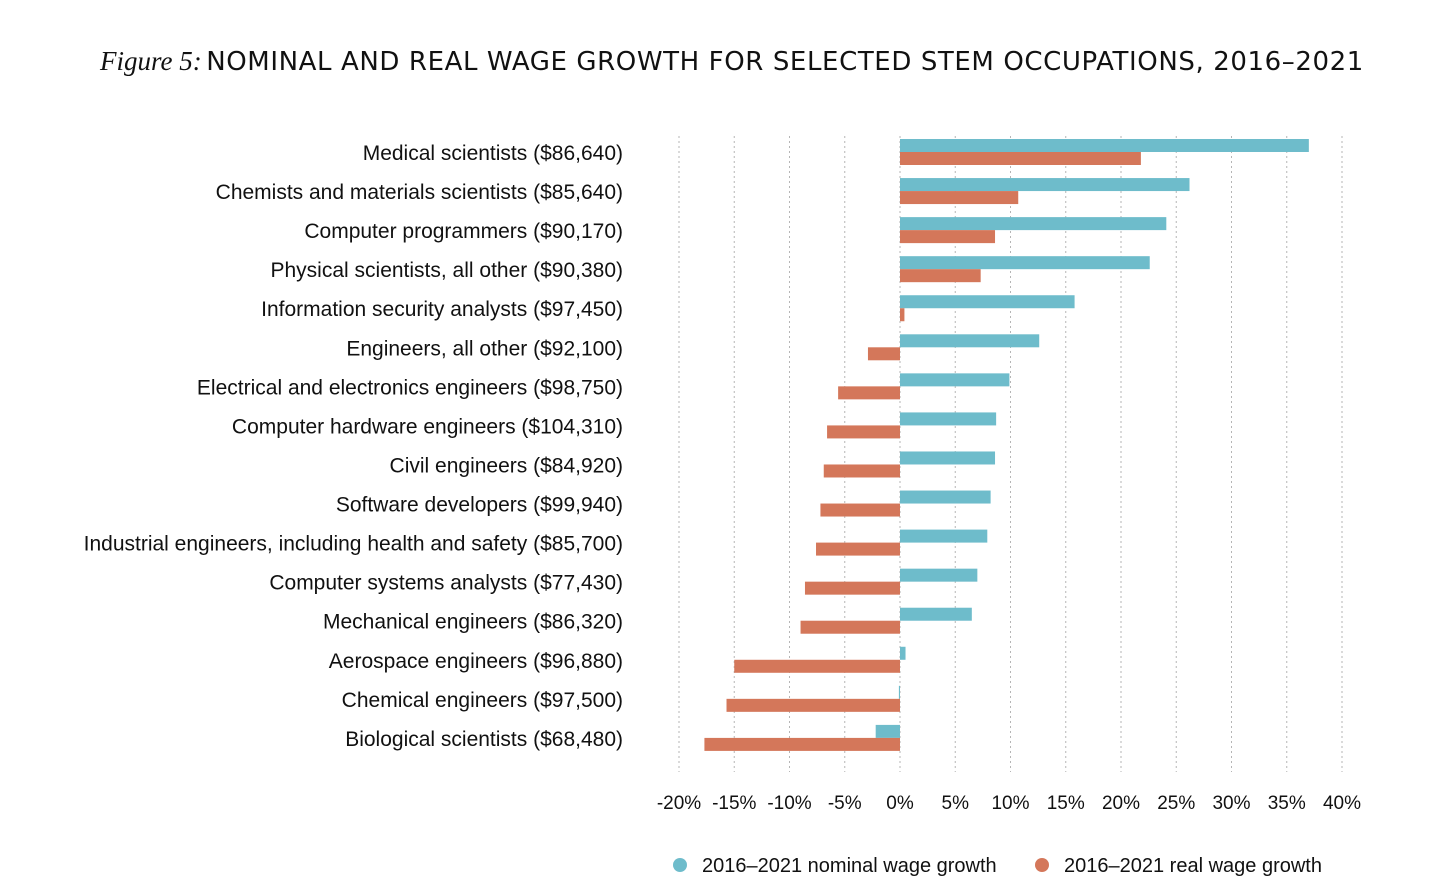 The width and height of the screenshot is (1456, 895). What do you see at coordinates (845, 803) in the screenshot?
I see `x-tick-label: -5%` at bounding box center [845, 803].